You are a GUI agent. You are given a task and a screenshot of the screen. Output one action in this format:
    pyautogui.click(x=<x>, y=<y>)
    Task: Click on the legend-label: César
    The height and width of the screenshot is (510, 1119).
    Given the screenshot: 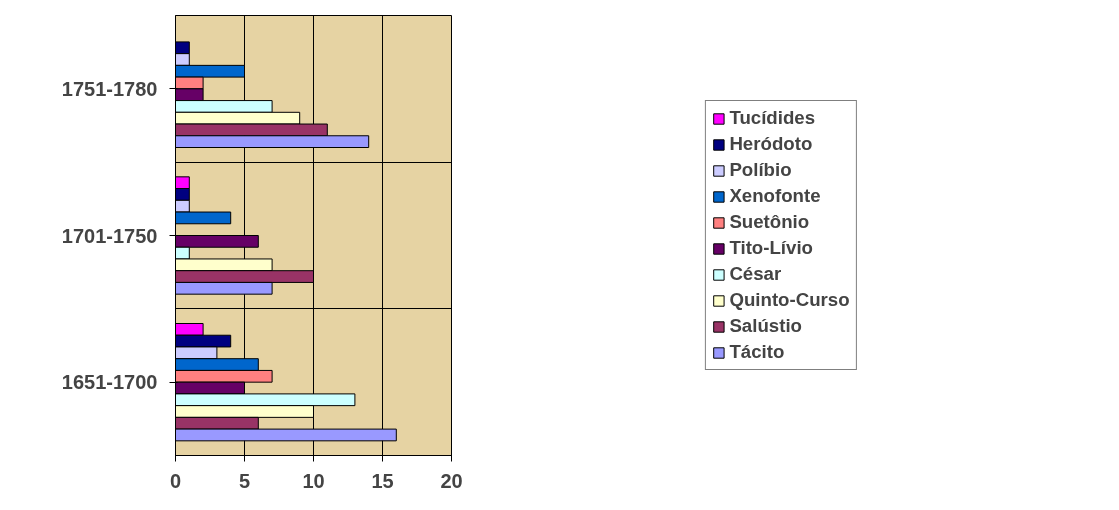 What is the action you would take?
    pyautogui.click(x=755, y=274)
    